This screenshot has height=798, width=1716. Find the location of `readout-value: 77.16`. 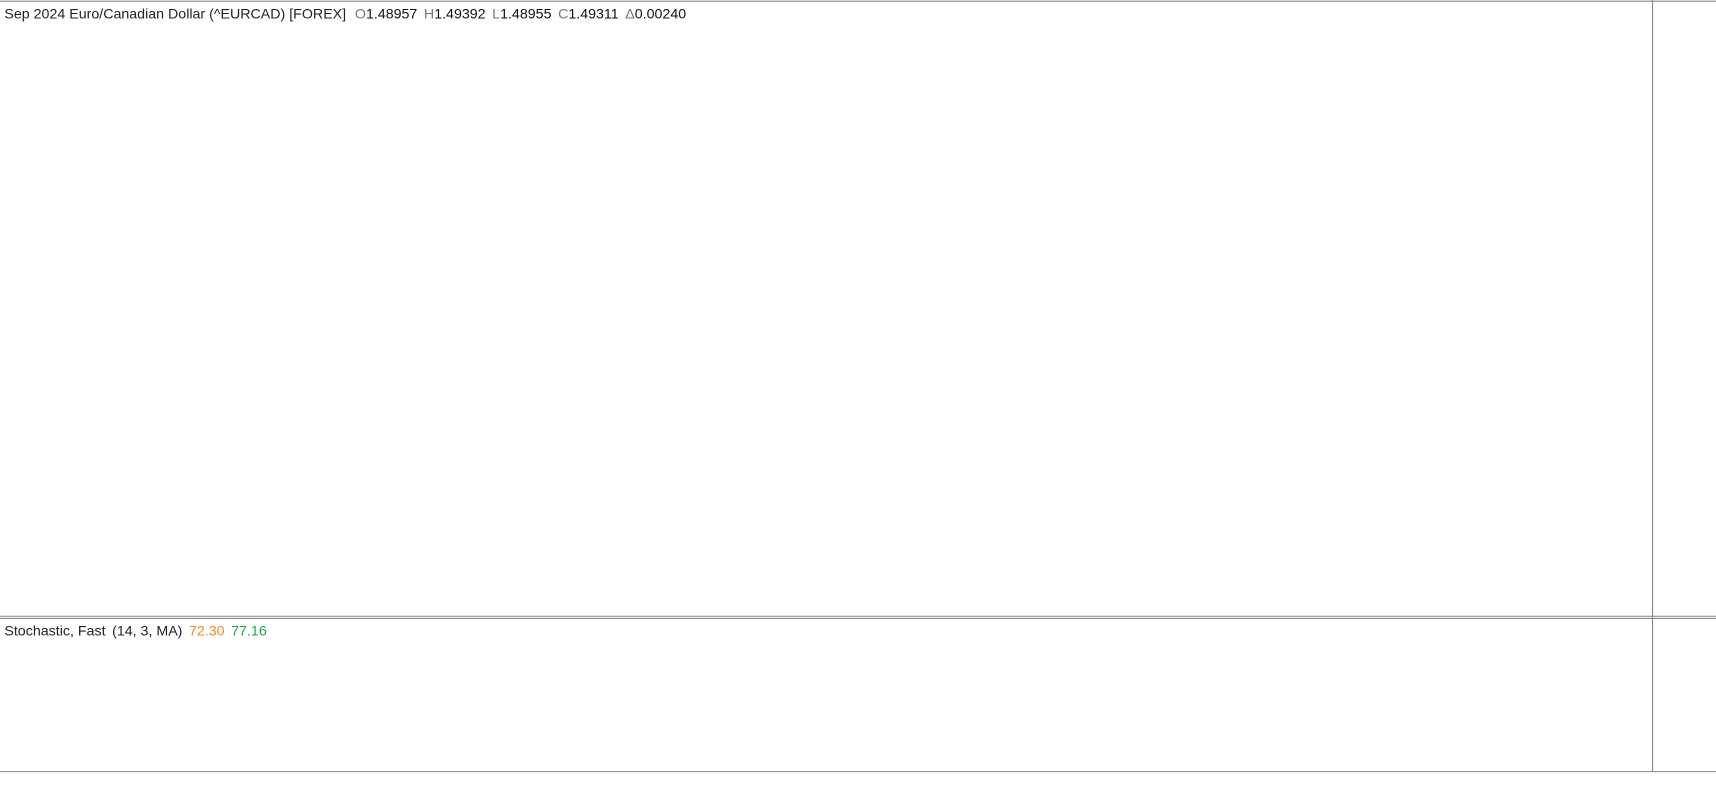

readout-value: 77.16 is located at coordinates (249, 631).